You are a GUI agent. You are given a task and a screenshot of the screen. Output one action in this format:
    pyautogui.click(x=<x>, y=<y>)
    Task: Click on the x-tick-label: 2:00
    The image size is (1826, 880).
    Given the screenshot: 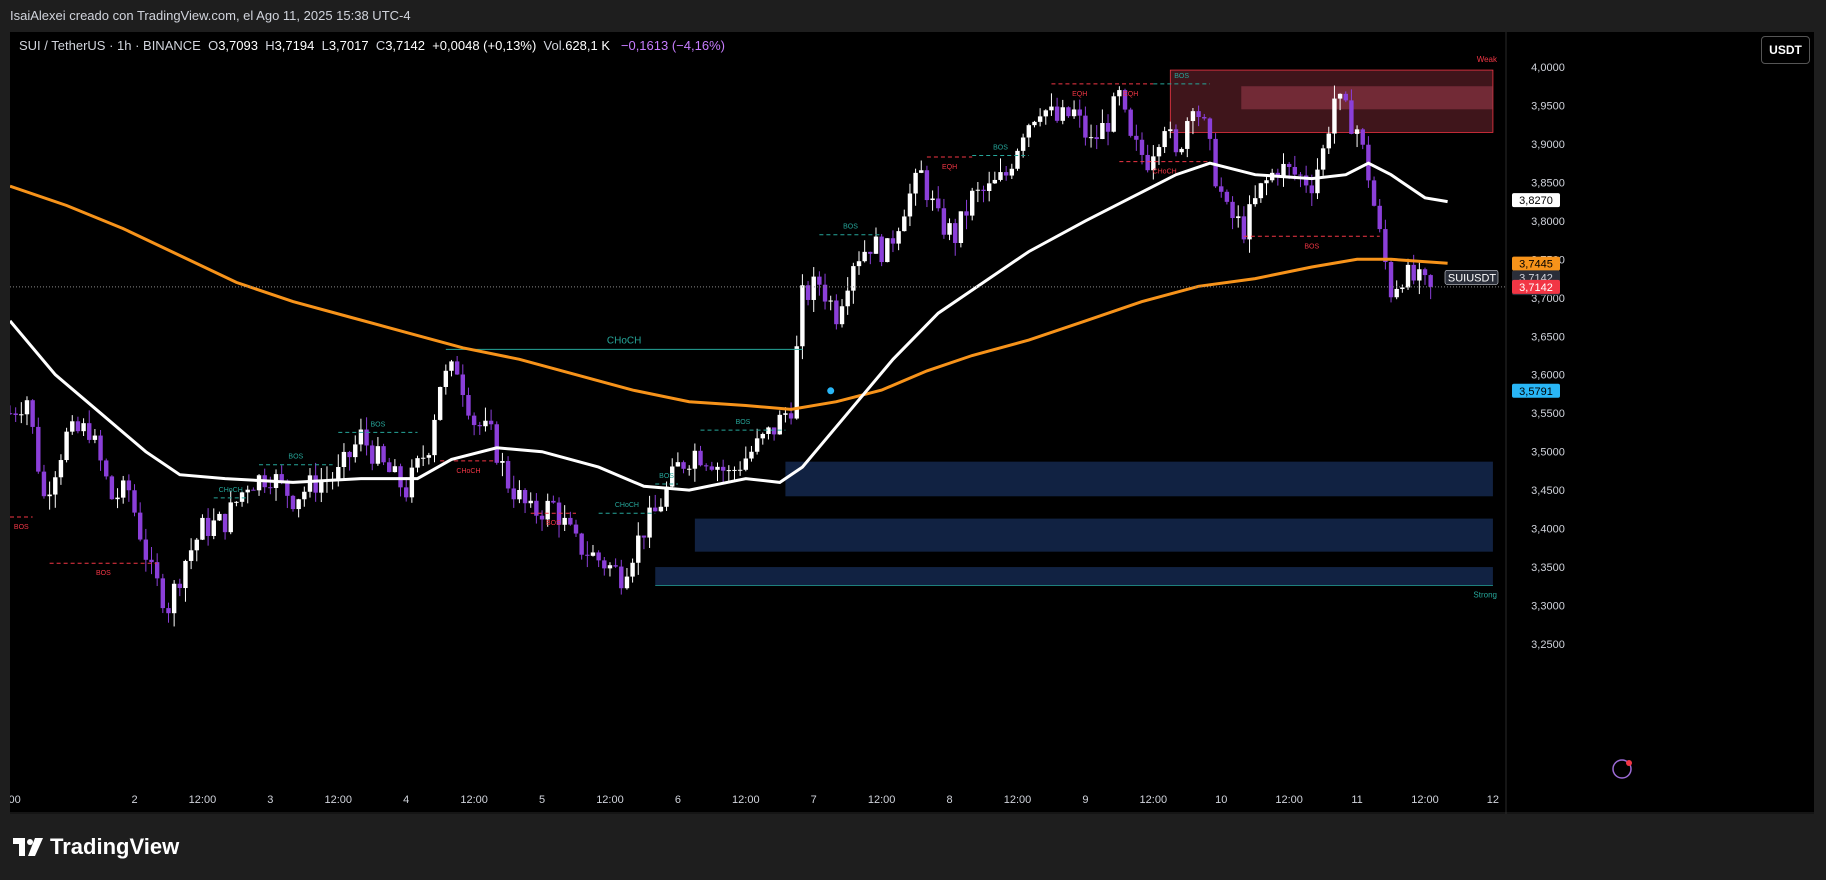 What is the action you would take?
    pyautogui.click(x=15, y=800)
    